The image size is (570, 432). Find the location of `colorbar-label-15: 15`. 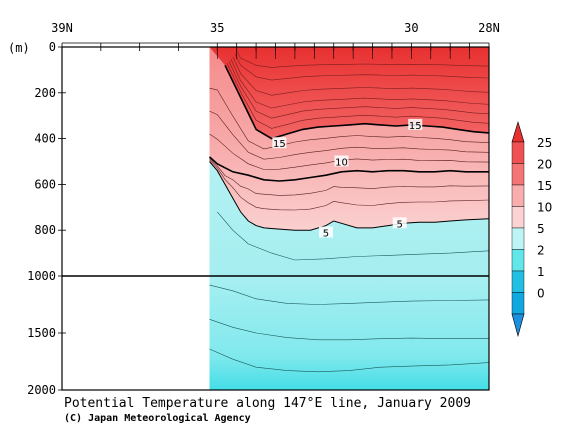

colorbar-label-15: 15 is located at coordinates (544, 186).